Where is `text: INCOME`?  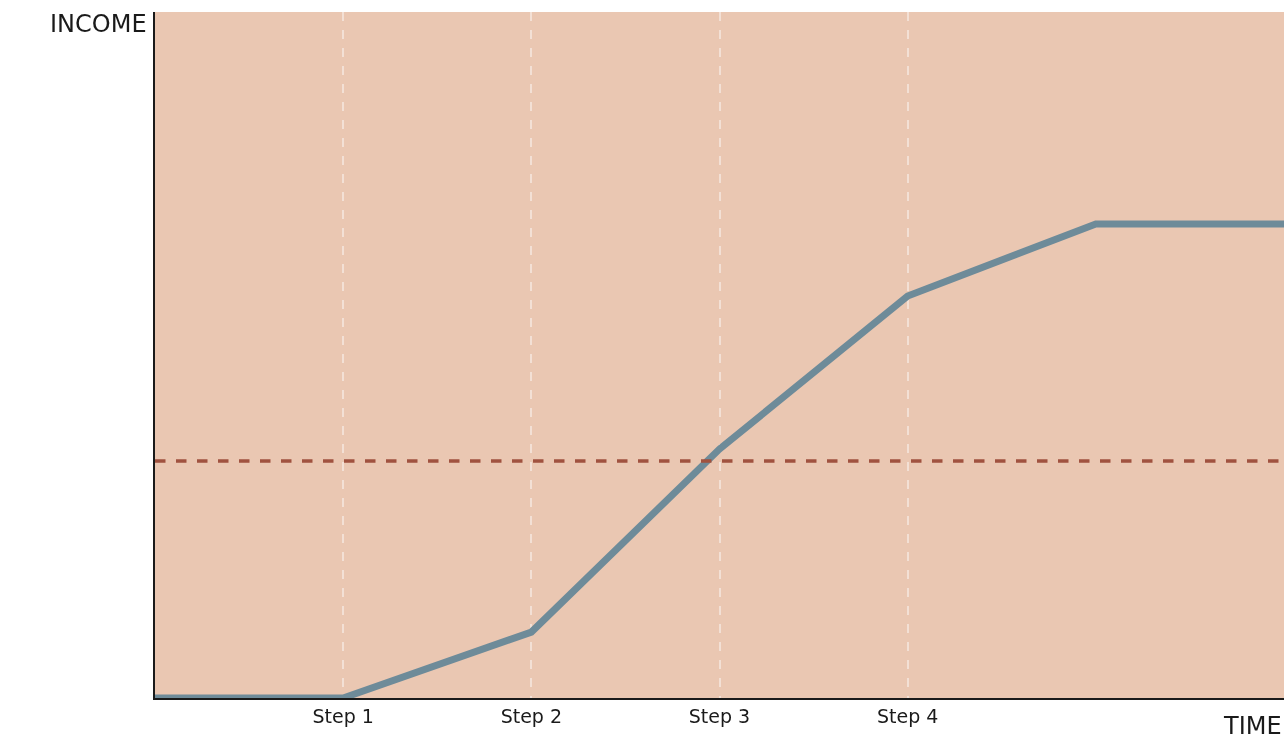 text: INCOME is located at coordinates (98, 24).